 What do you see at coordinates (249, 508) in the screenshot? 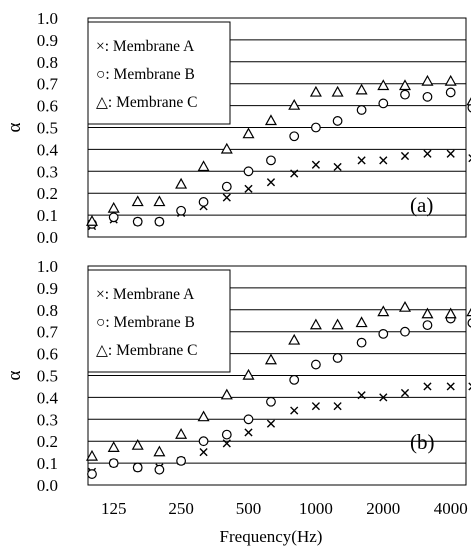
I see `x-tick-label: 500` at bounding box center [249, 508].